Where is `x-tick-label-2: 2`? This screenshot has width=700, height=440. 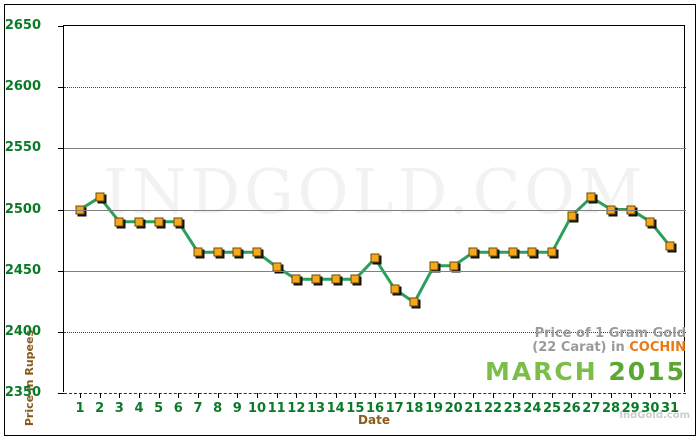
x-tick-label-2: 2 is located at coordinates (100, 408).